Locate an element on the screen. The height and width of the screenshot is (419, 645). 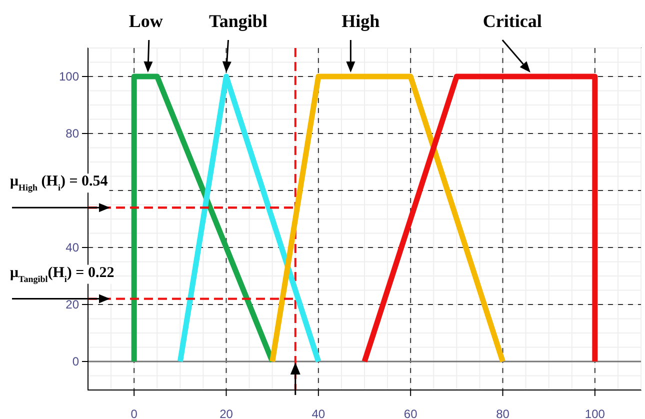
x-tick-label: 0 is located at coordinates (134, 413).